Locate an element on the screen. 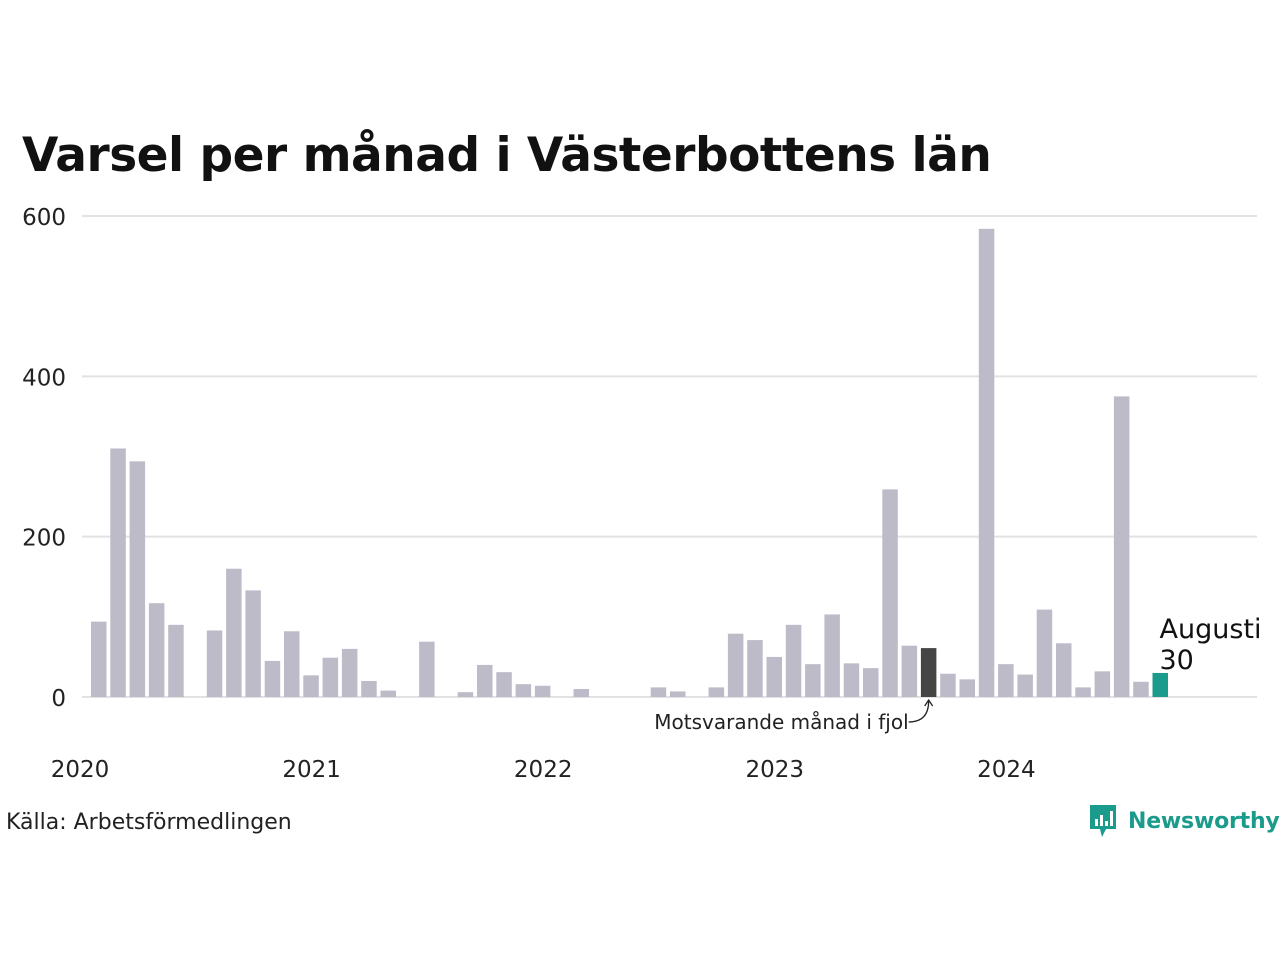 The width and height of the screenshot is (1280, 960). x-tick-label: 2021 is located at coordinates (311, 770).